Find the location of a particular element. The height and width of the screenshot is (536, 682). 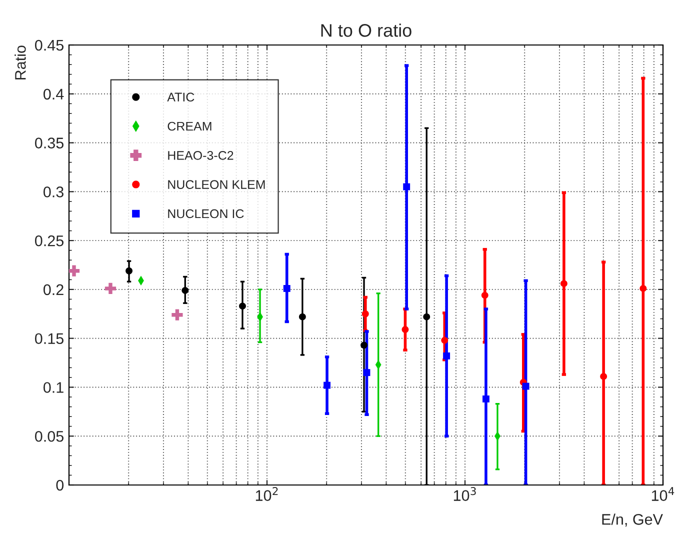

chart-title: N to O ratio is located at coordinates (366, 30).